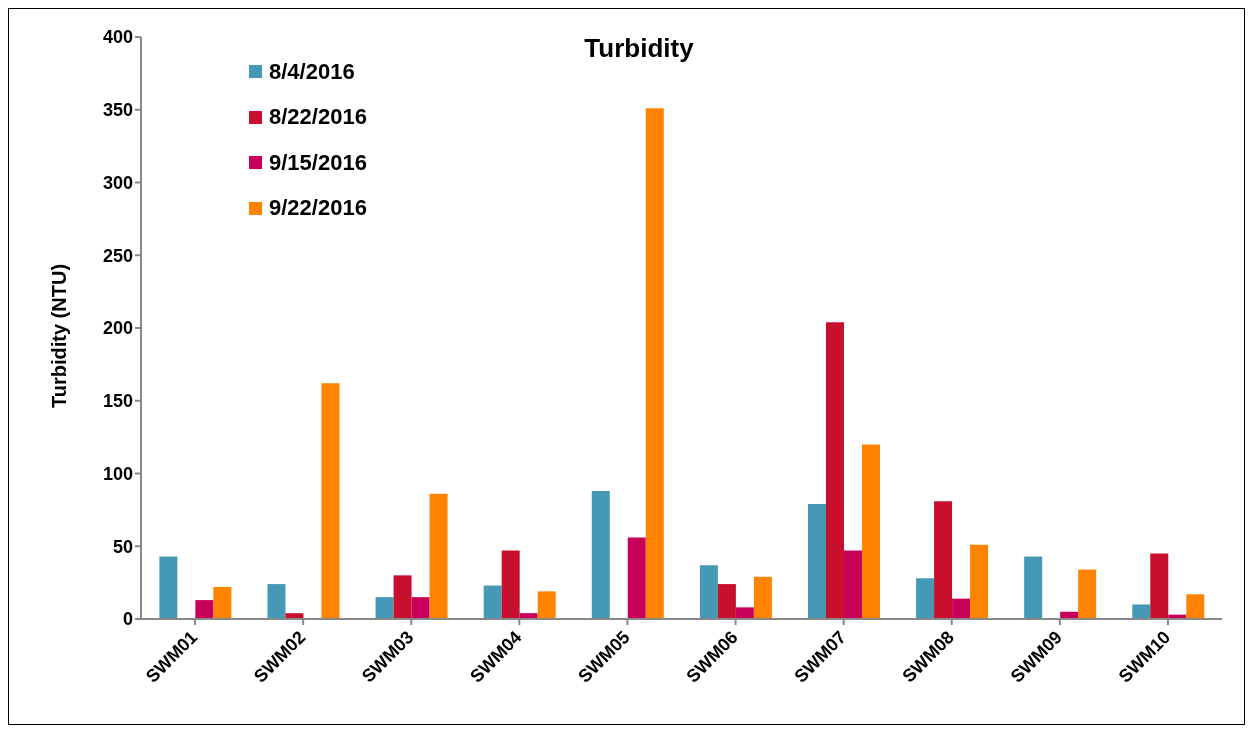 Image resolution: width=1253 pixels, height=733 pixels. I want to click on y-tick-label: 100, so click(117, 473).